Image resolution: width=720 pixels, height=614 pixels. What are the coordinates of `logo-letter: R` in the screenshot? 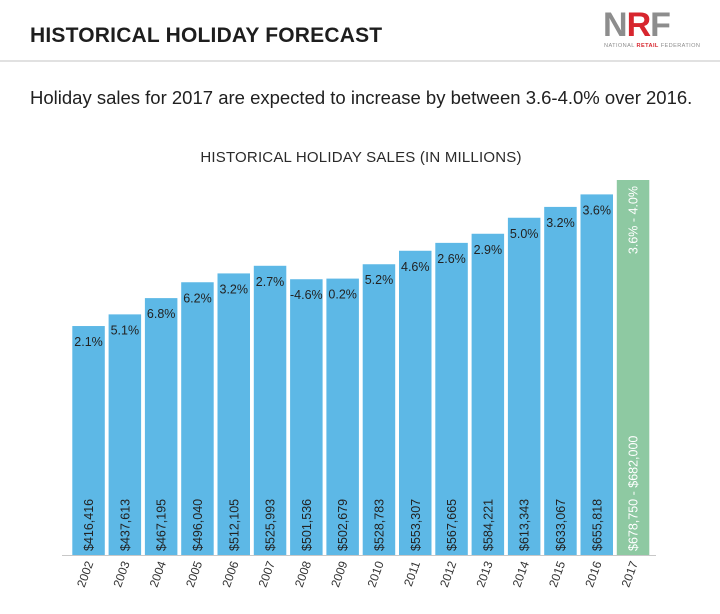 It's located at (639, 25).